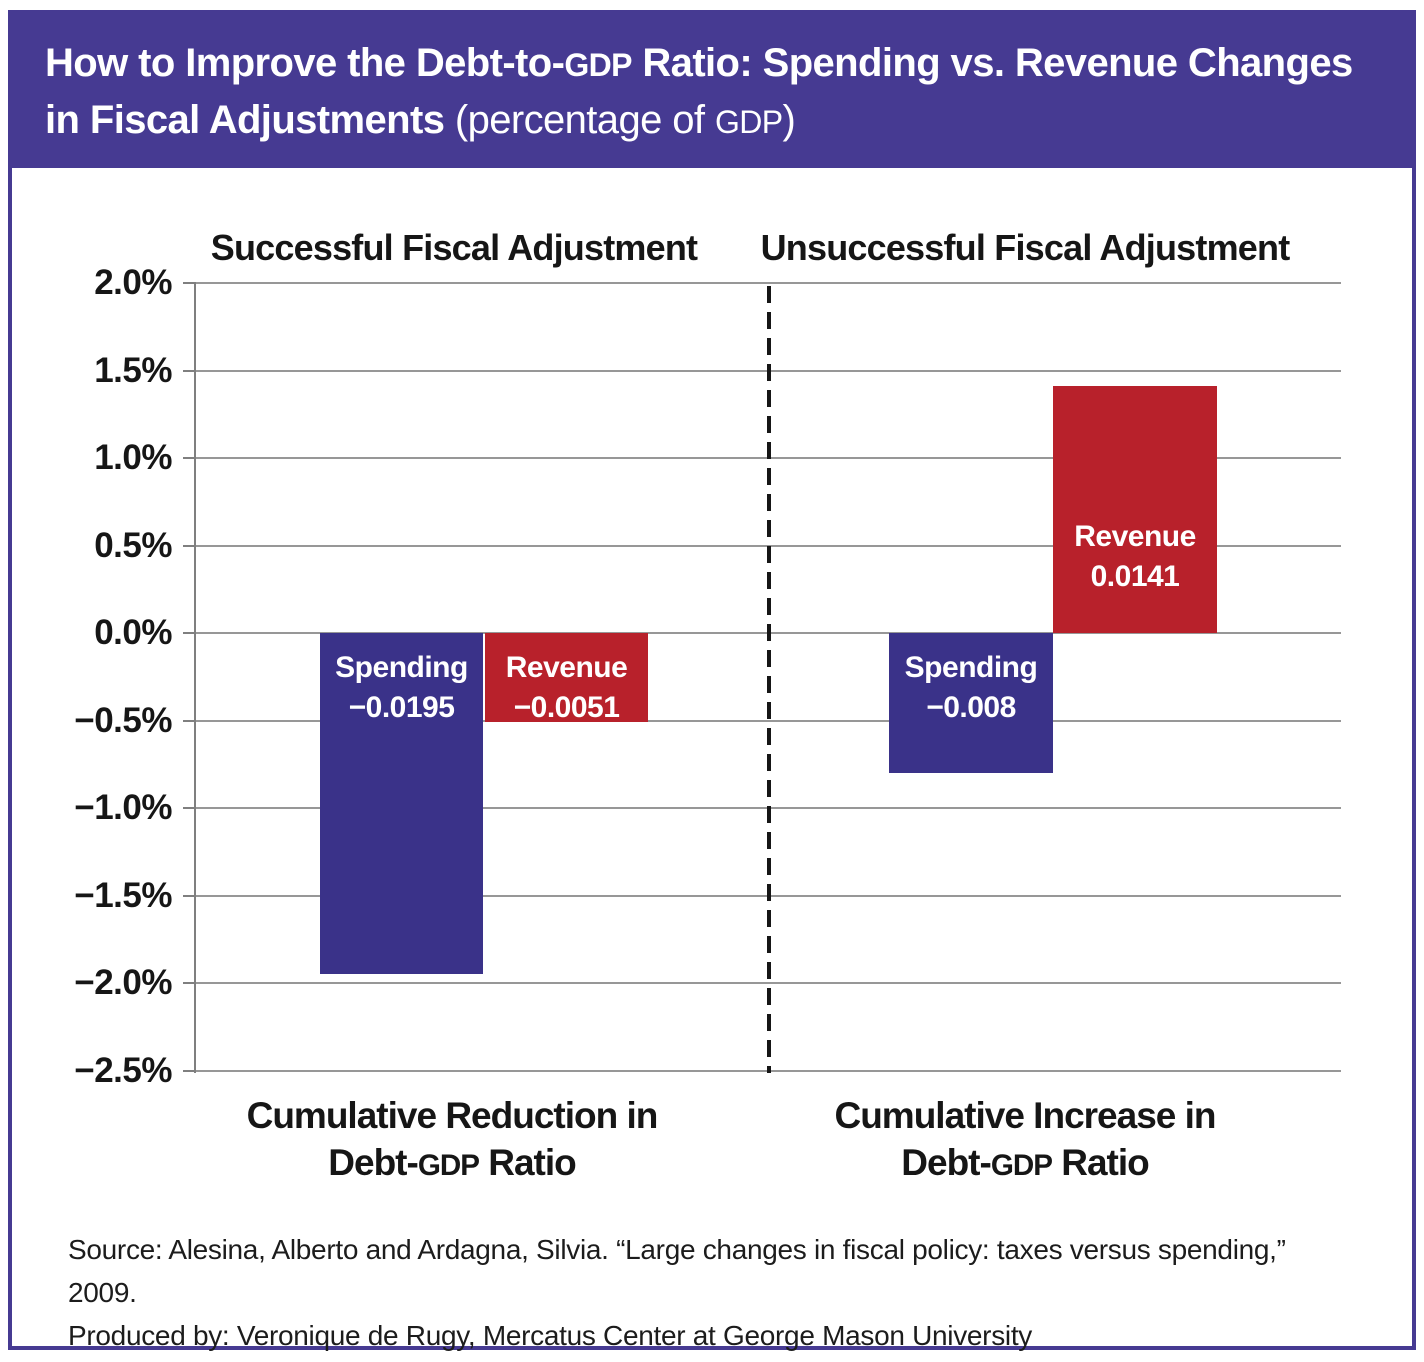 The image size is (1424, 1362). I want to click on bar-value: −0.008, so click(971, 707).